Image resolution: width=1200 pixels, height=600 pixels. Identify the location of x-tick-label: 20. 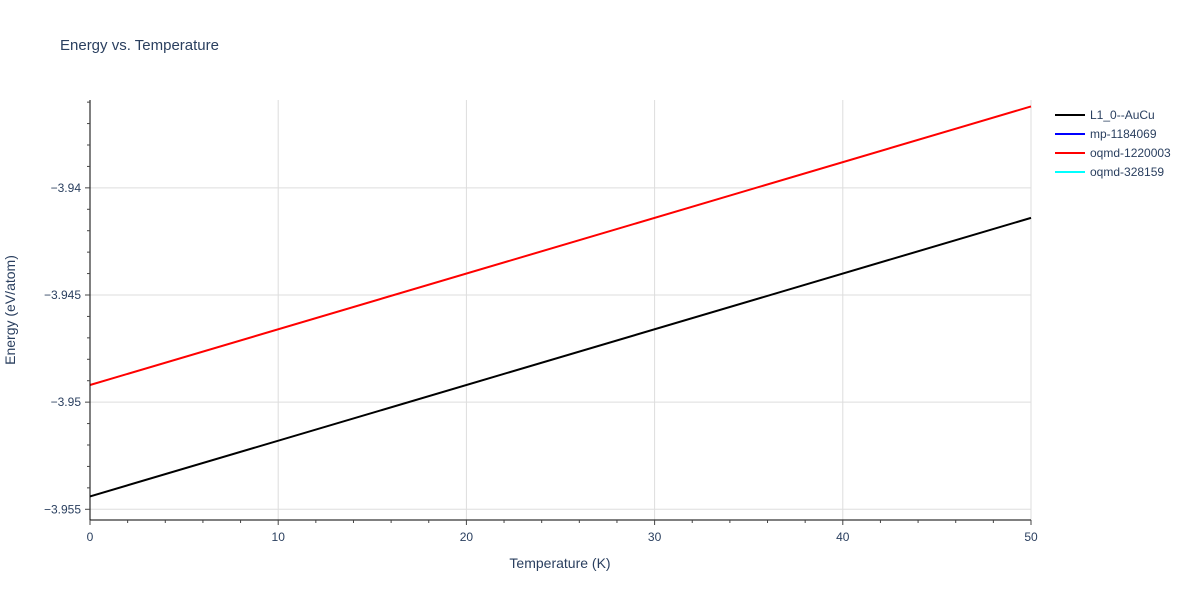
(467, 537).